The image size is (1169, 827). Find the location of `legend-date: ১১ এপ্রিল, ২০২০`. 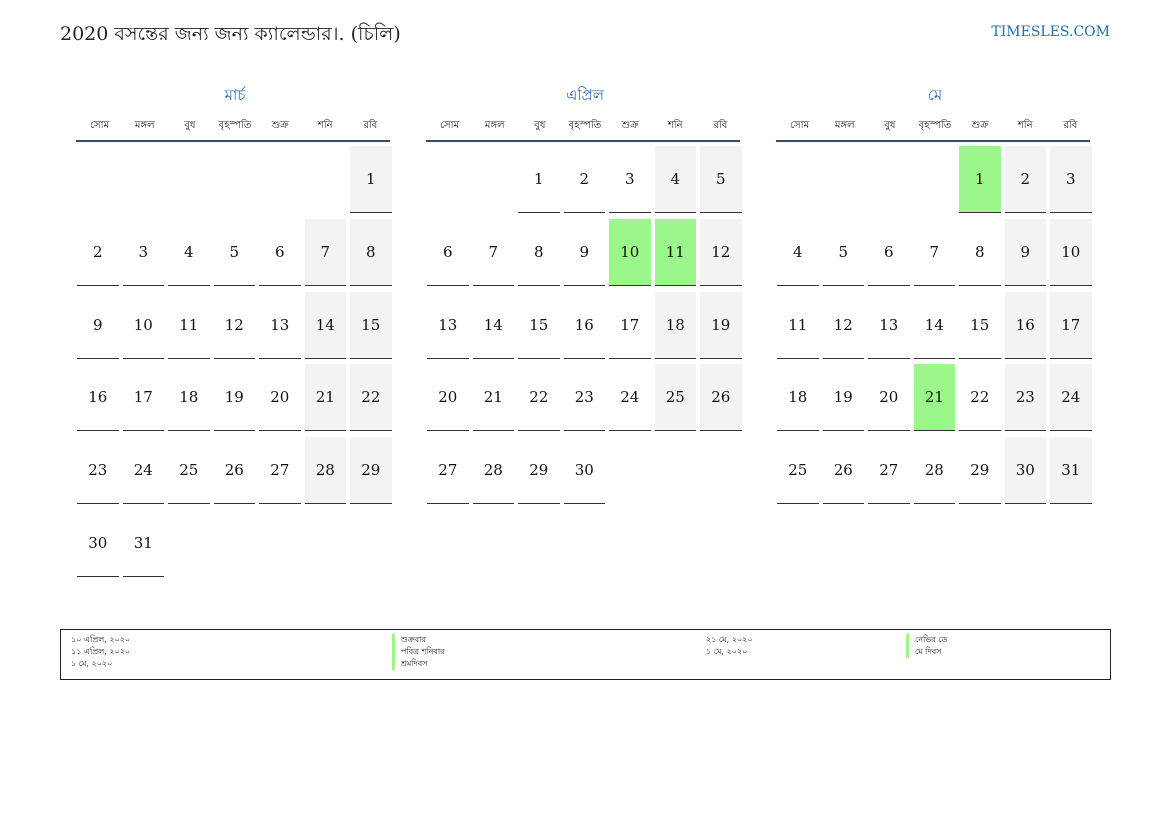

legend-date: ১১ এপ্রিল, ২০২০ is located at coordinates (101, 651).